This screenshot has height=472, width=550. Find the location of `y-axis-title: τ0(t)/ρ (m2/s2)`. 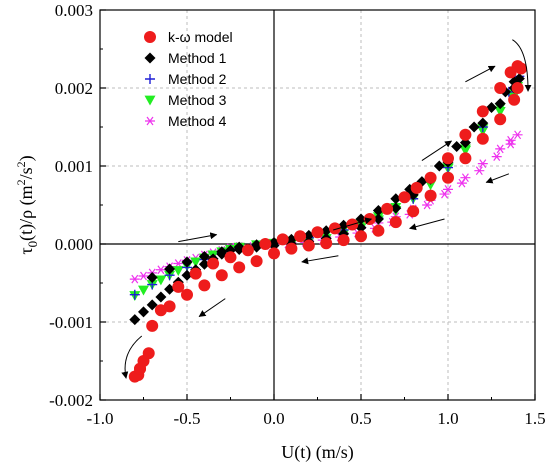

y-axis-title: τ0(t)/ρ (m2/s2) is located at coordinates (27, 204).